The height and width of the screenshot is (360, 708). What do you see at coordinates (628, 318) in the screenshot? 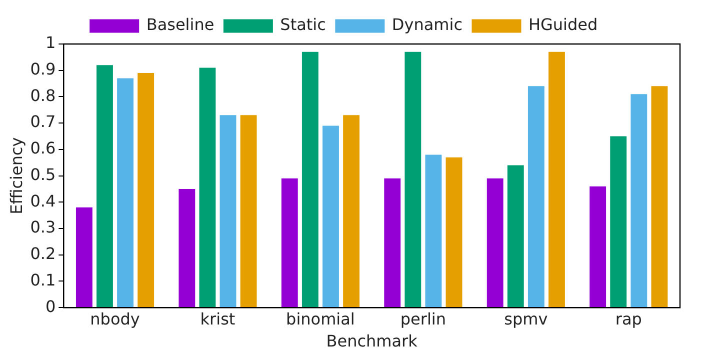
I see `x-tick-label: rap` at bounding box center [628, 318].